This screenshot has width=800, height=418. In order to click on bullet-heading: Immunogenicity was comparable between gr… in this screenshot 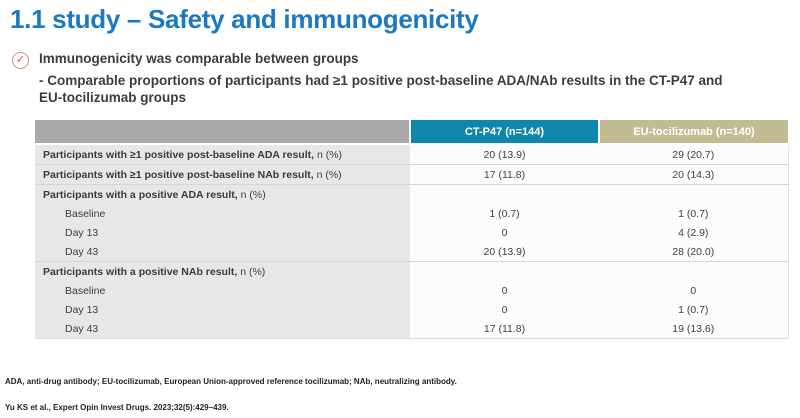, I will do `click(199, 58)`.